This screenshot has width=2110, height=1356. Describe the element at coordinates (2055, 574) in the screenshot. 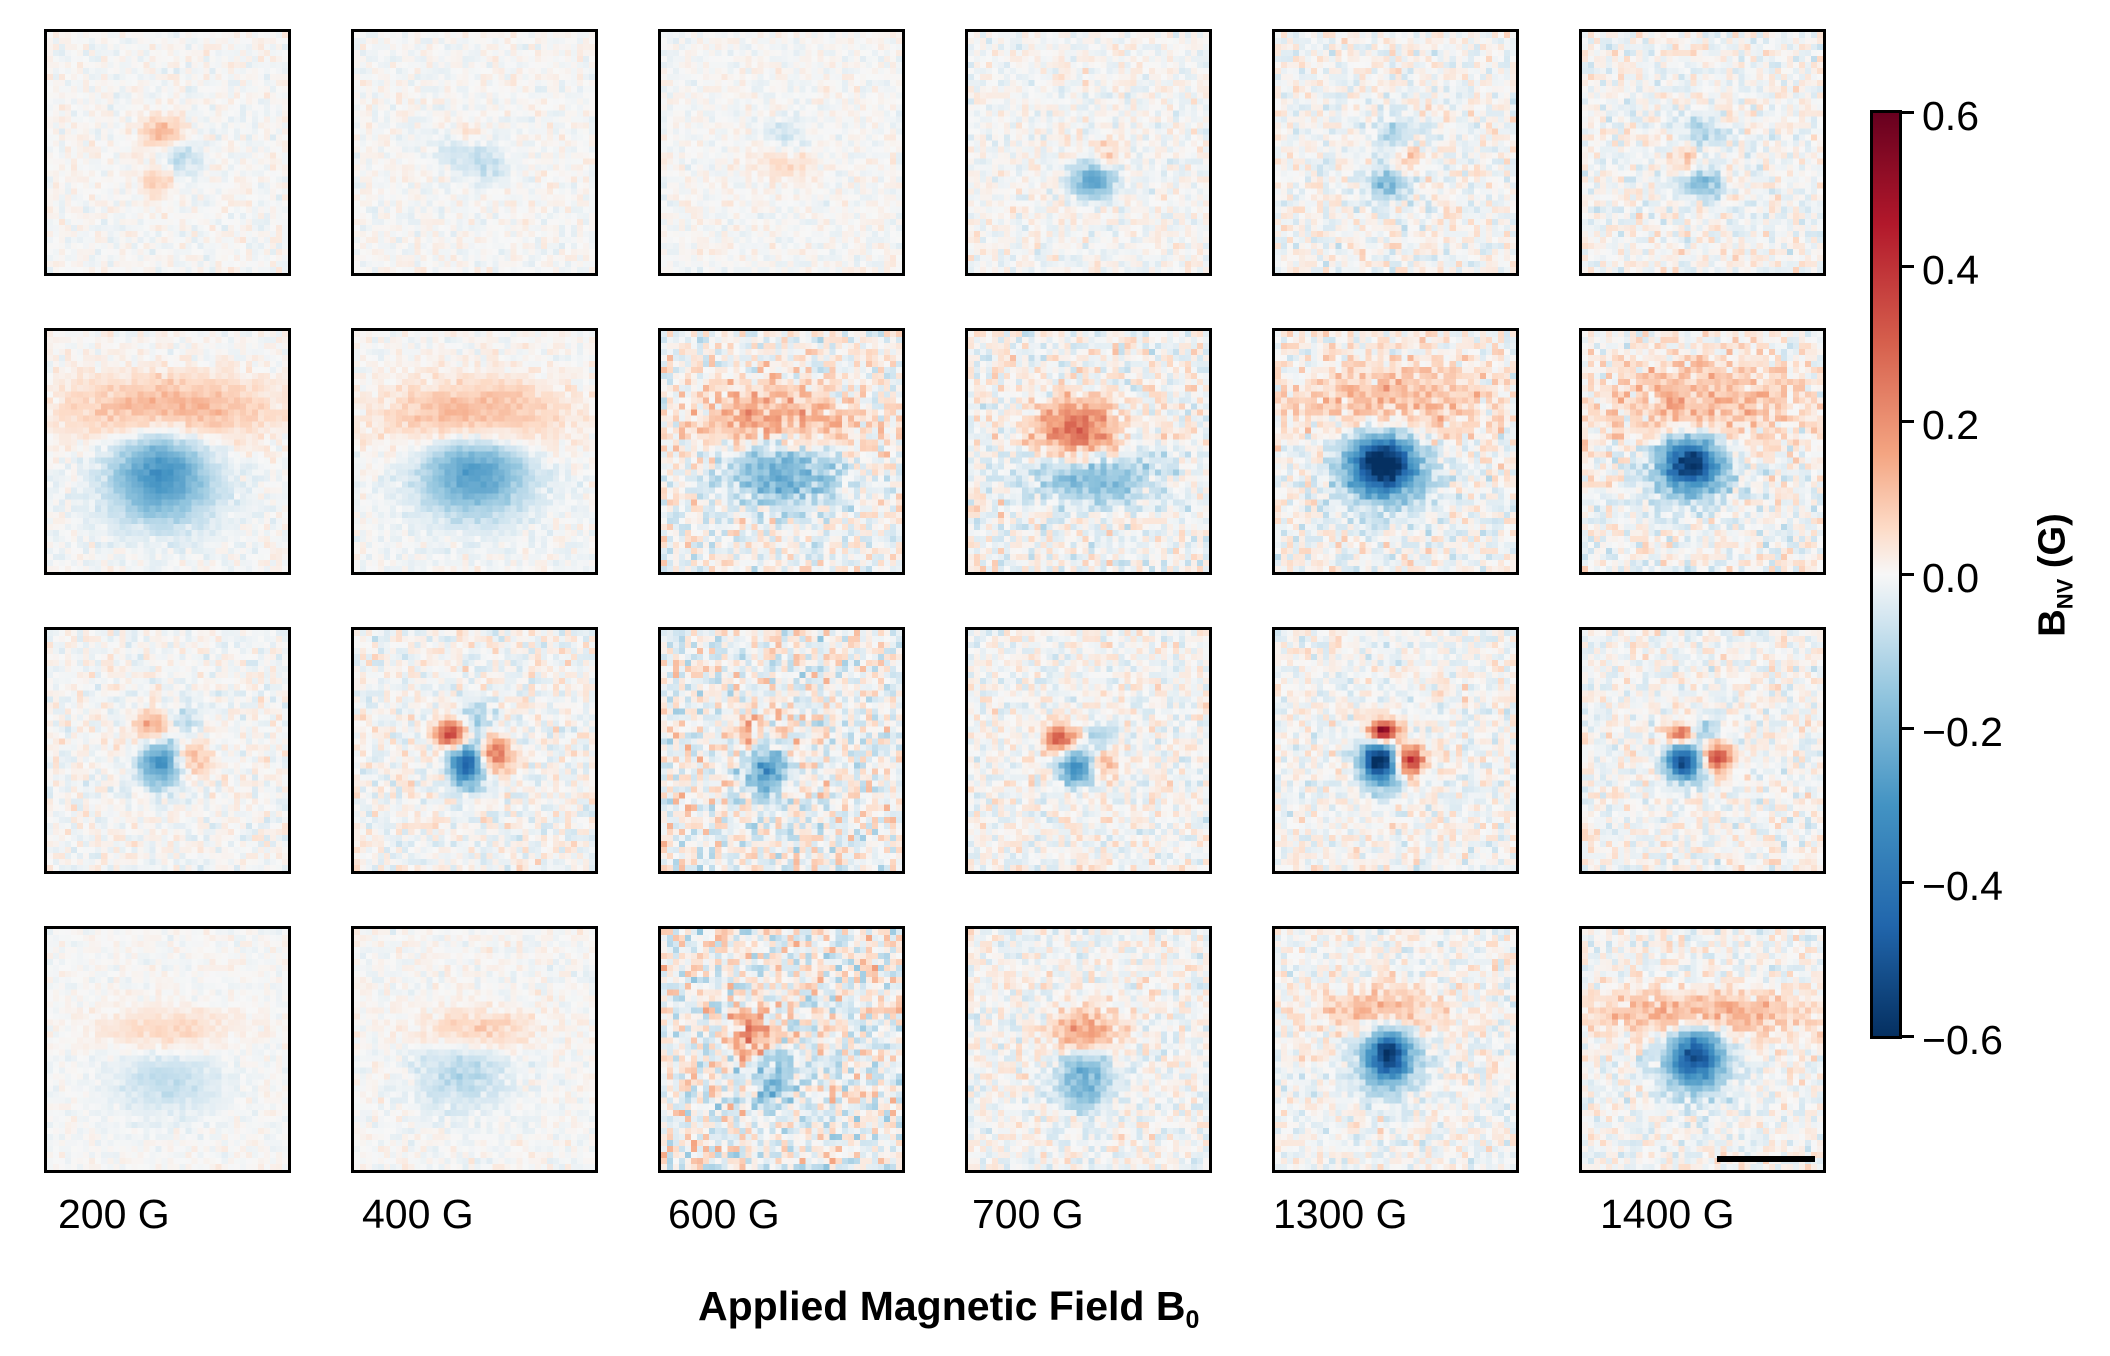

I see `colorbar-label: BNV (G)` at that location.